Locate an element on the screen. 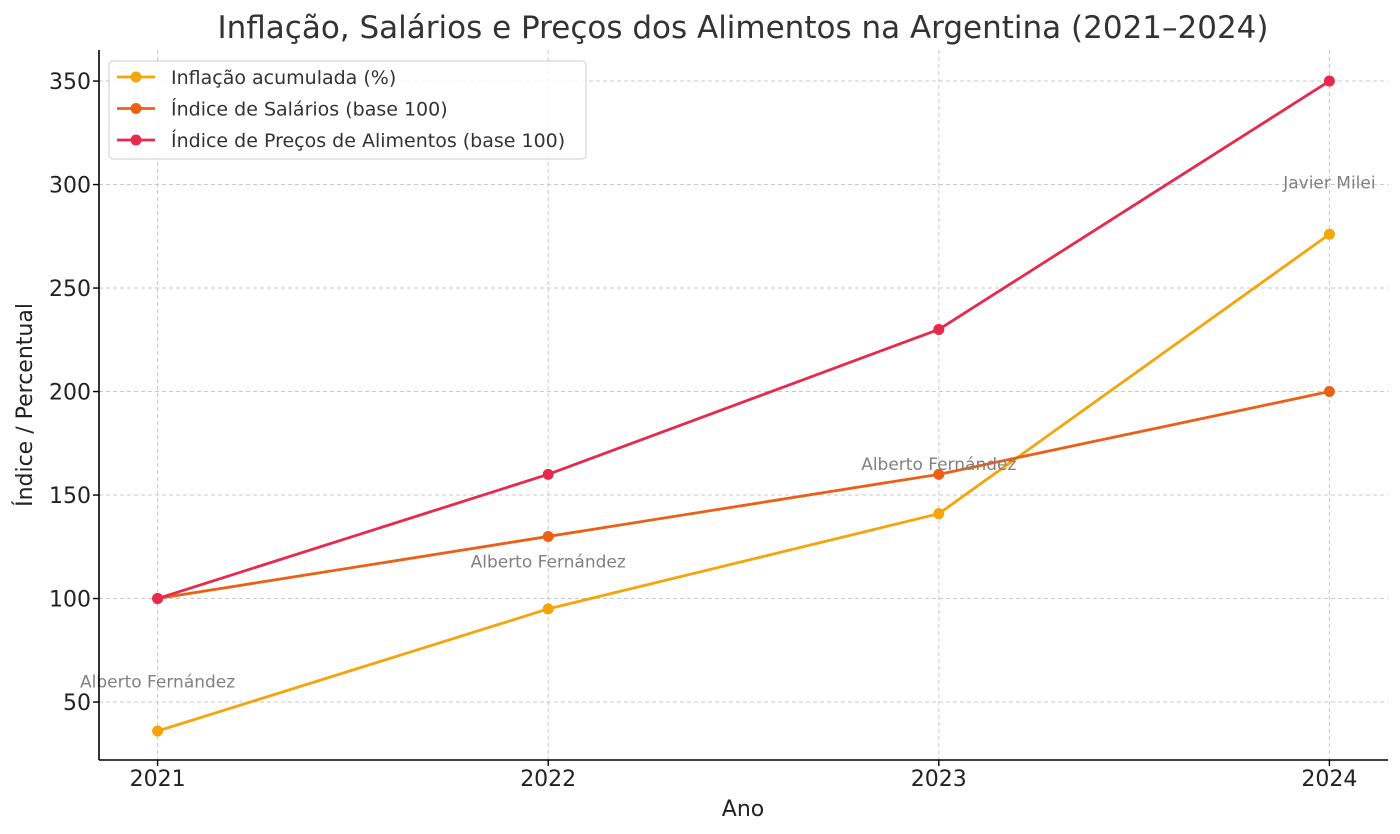 The height and width of the screenshot is (834, 1400). y-tick-label: 350 is located at coordinates (70, 82).